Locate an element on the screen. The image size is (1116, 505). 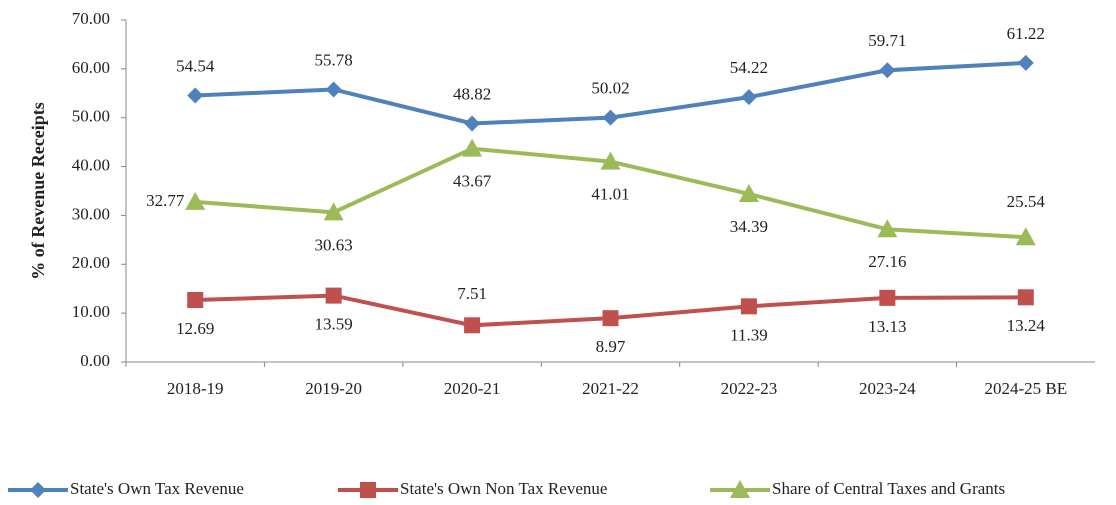
data-label: 13.24 is located at coordinates (1026, 325).